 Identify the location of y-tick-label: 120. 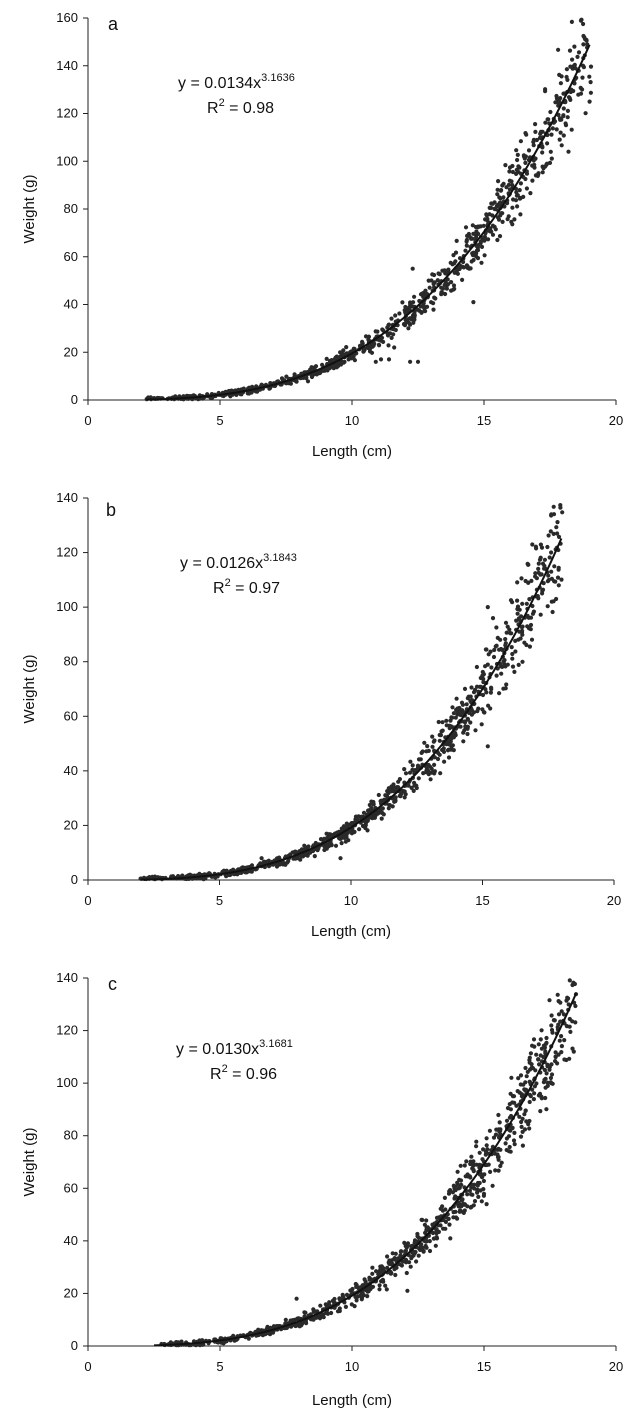
(67, 552).